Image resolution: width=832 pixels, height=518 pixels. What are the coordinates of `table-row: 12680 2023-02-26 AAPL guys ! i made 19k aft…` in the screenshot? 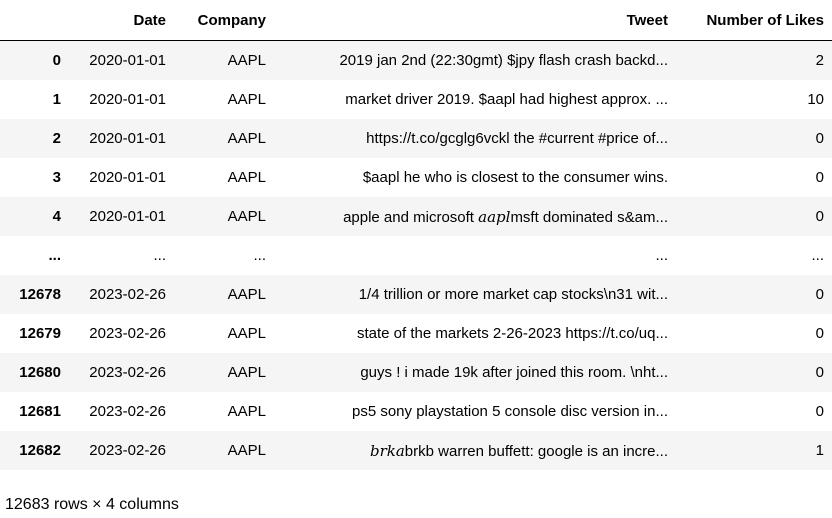 It's located at (416, 372).